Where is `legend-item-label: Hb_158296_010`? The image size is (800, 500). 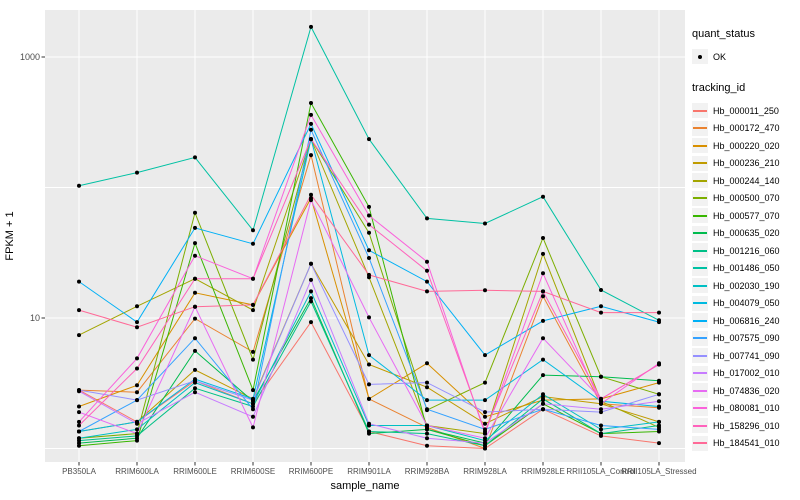
legend-item-label: Hb_158296_010 is located at coordinates (746, 425).